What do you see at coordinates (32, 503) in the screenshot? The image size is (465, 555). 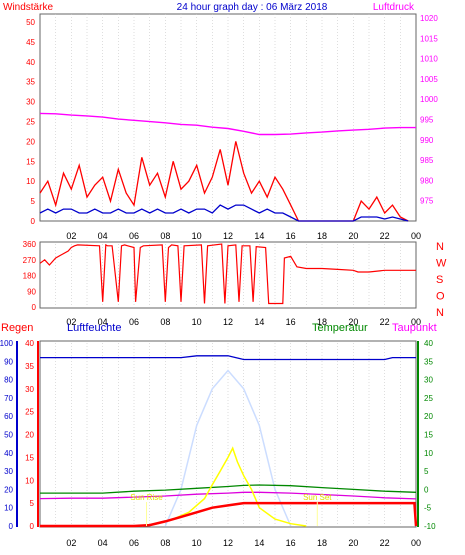 I see `rain-tick-label: 5` at bounding box center [32, 503].